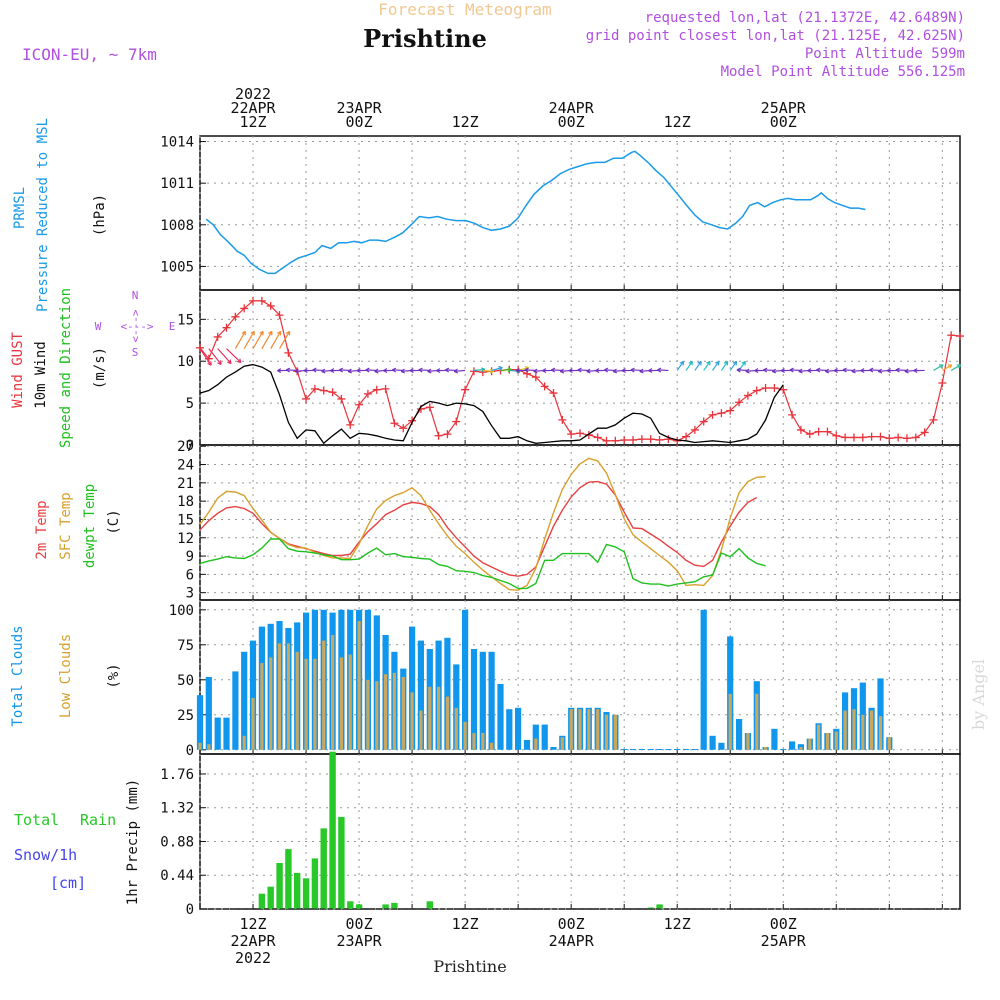  What do you see at coordinates (177, 226) in the screenshot?
I see `y-tick-label-pressure: 1008` at bounding box center [177, 226].